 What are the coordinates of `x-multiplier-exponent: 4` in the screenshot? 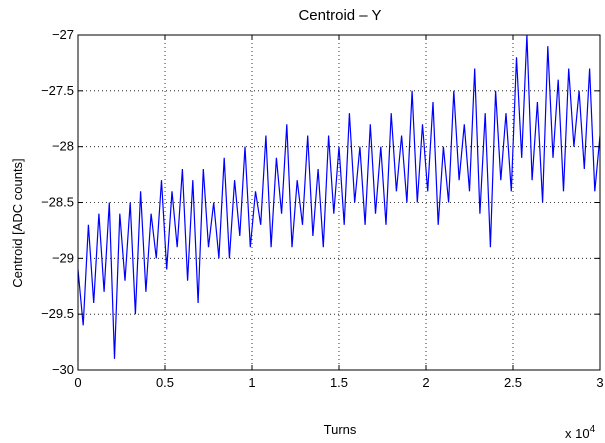 It's located at (593, 429).